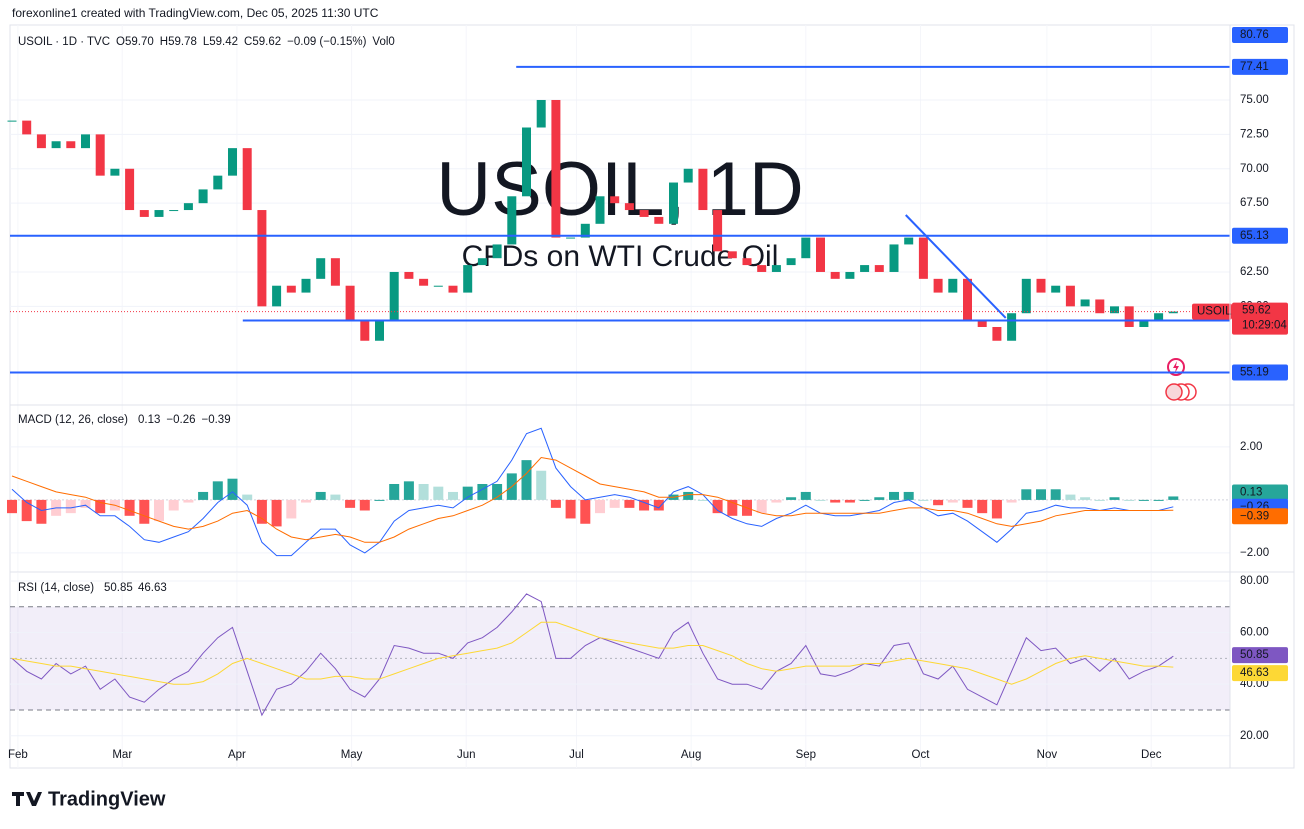 Image resolution: width=1304 pixels, height=829 pixels. Describe the element at coordinates (1254, 684) in the screenshot. I see `y-tick-label: 40.00` at that location.